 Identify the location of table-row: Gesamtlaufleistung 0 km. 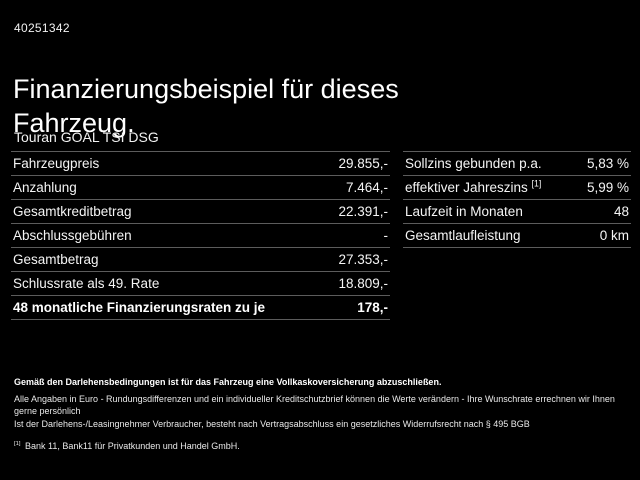
(517, 235).